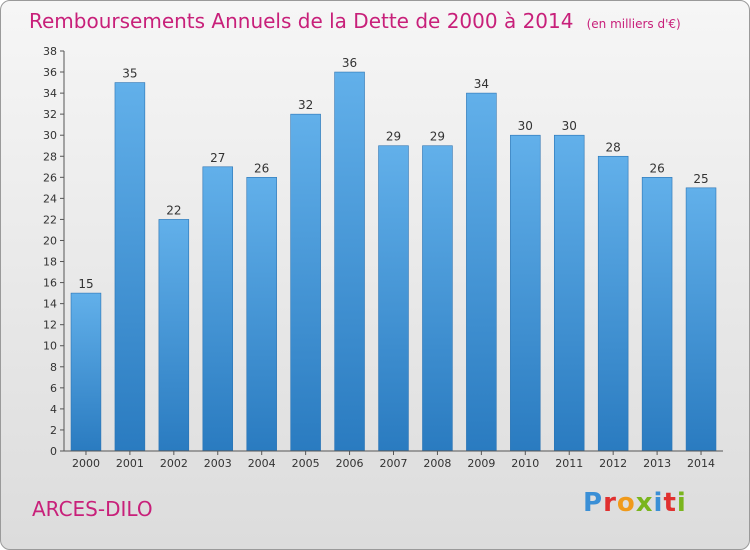 The height and width of the screenshot is (550, 750). Describe the element at coordinates (50, 72) in the screenshot. I see `y-tick-label: 36` at that location.